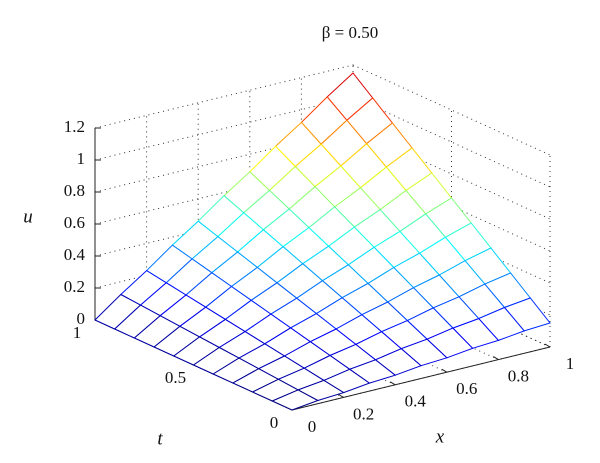 The width and height of the screenshot is (600, 463). Describe the element at coordinates (81, 158) in the screenshot. I see `z-tick-label: 1` at that location.